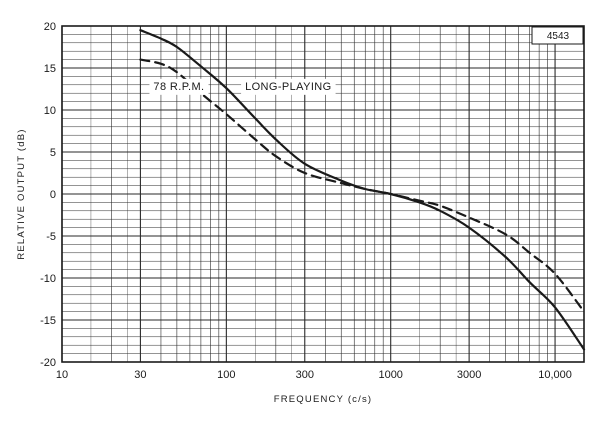 The width and height of the screenshot is (600, 425). I want to click on x-tick-label: 10, so click(62, 375).